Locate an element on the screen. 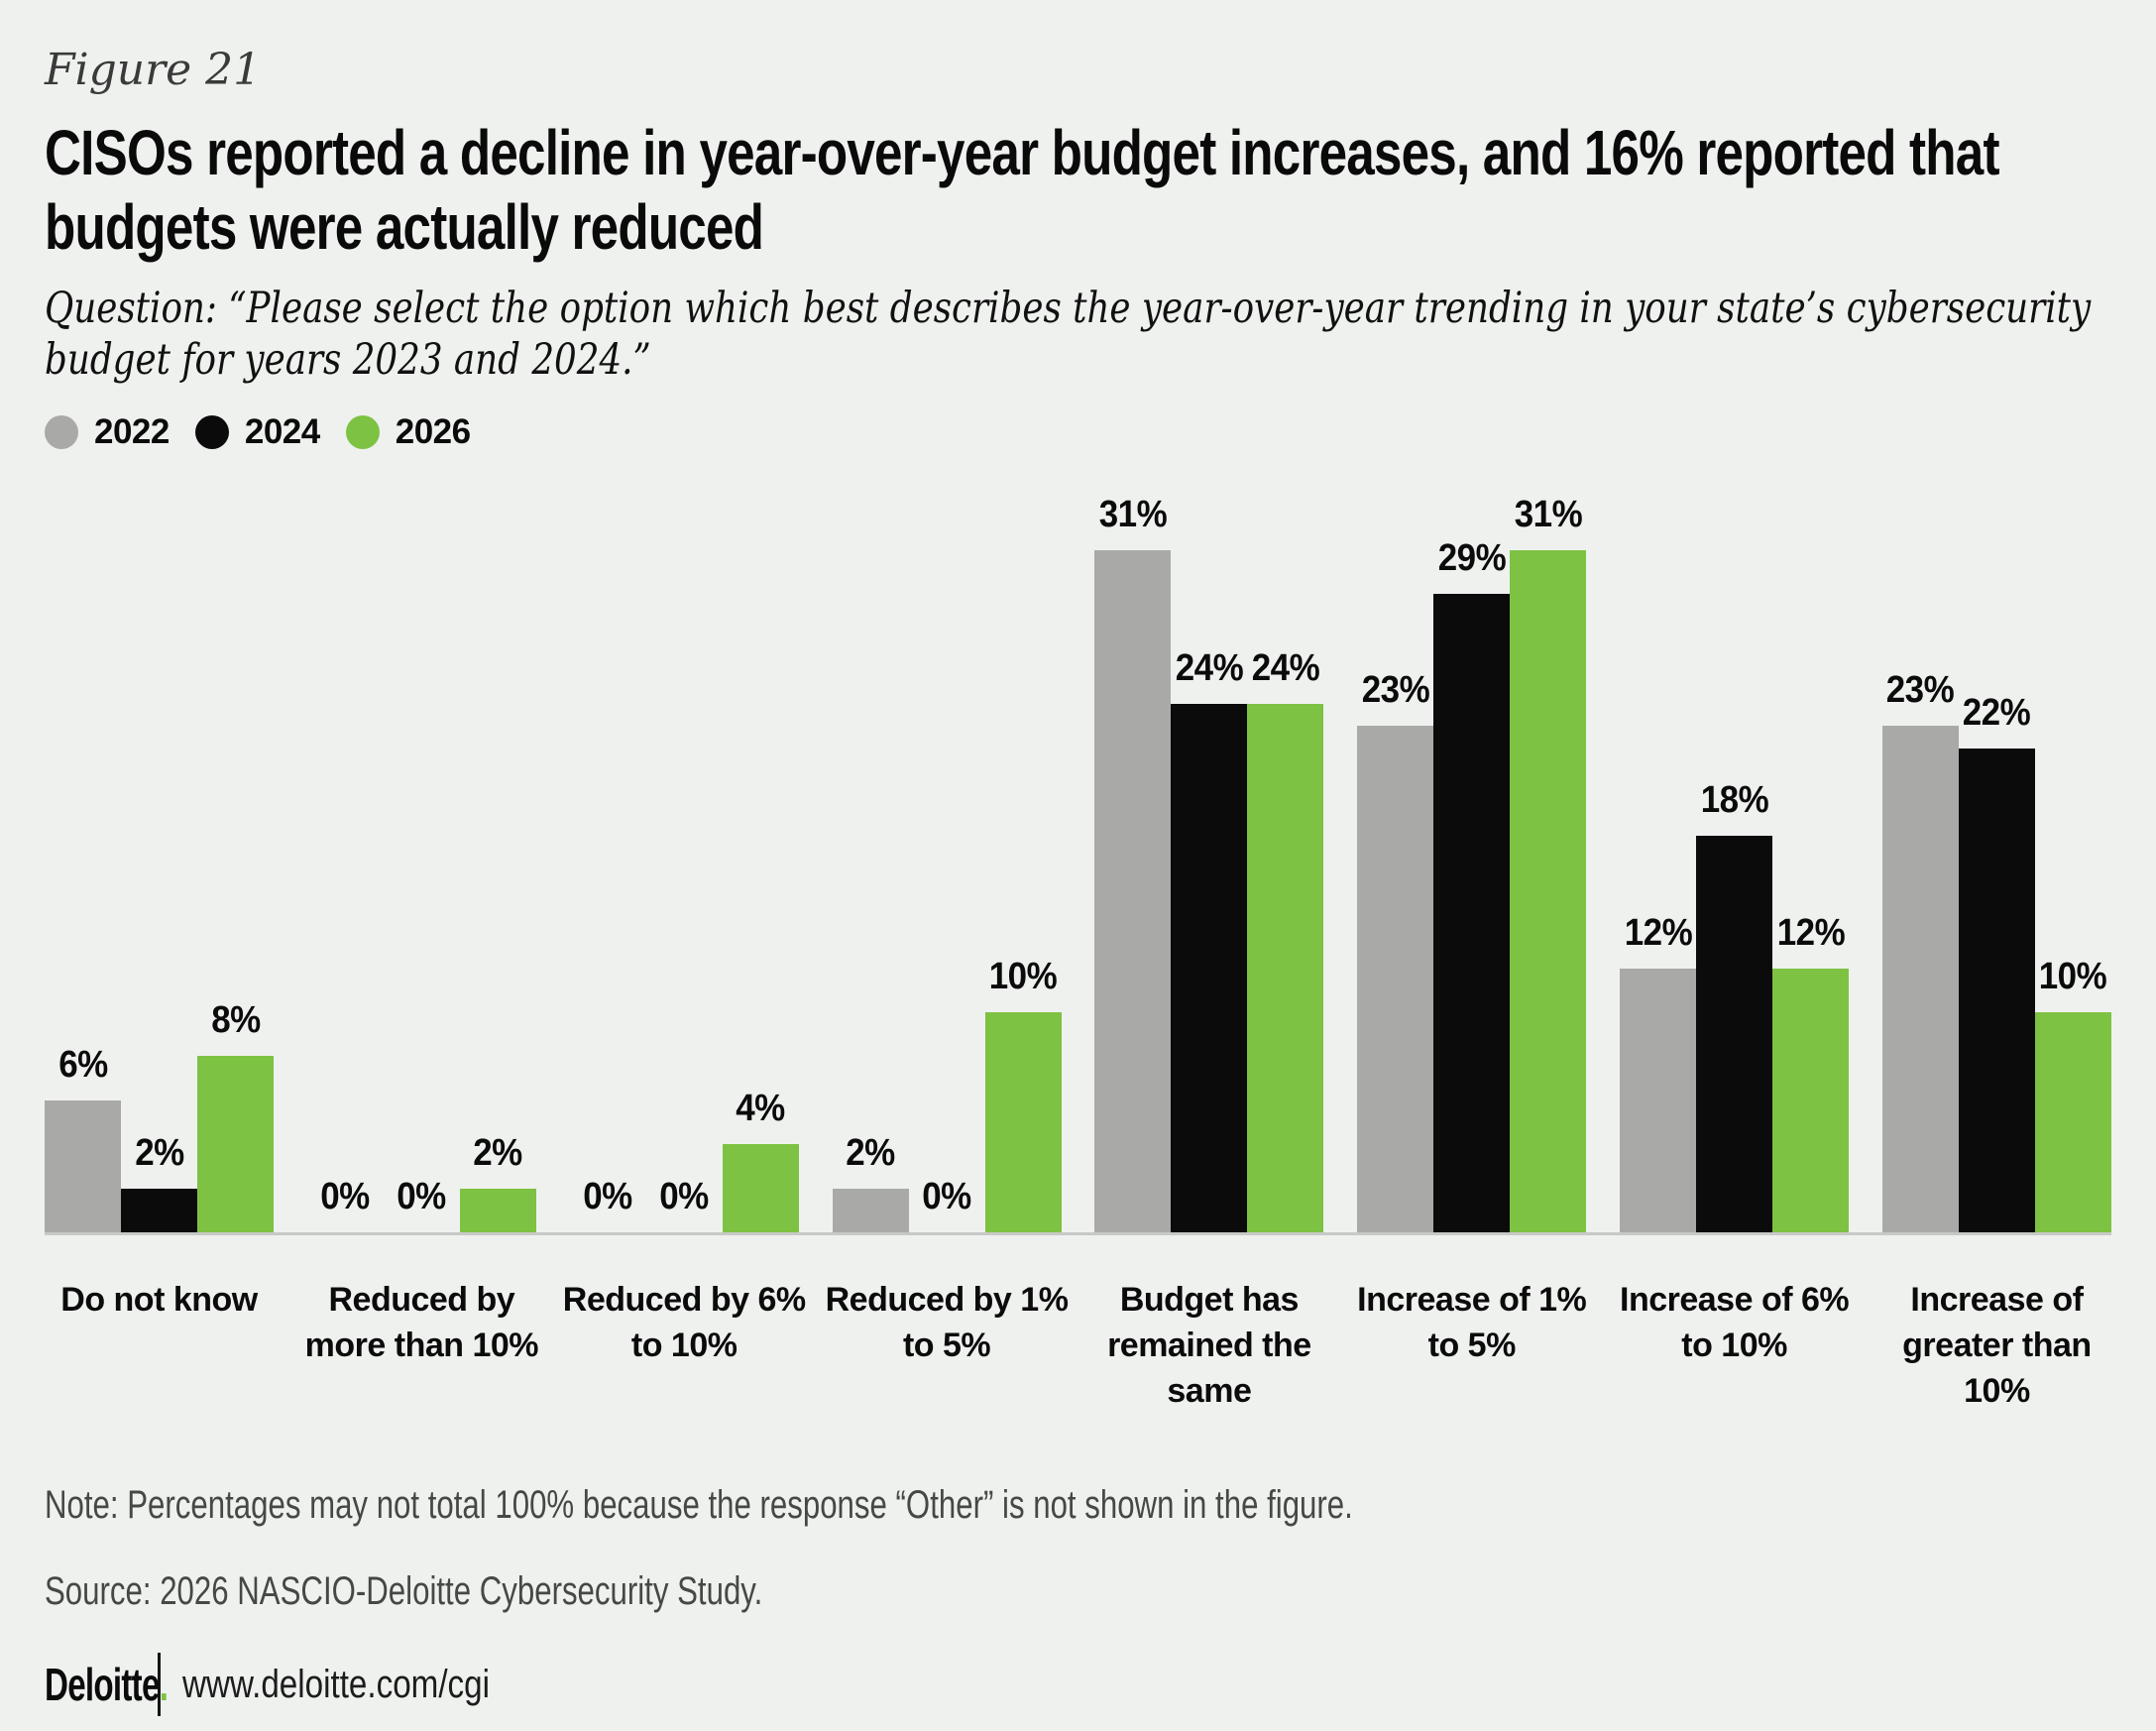  legend-label-2026: 2026 is located at coordinates (433, 431).